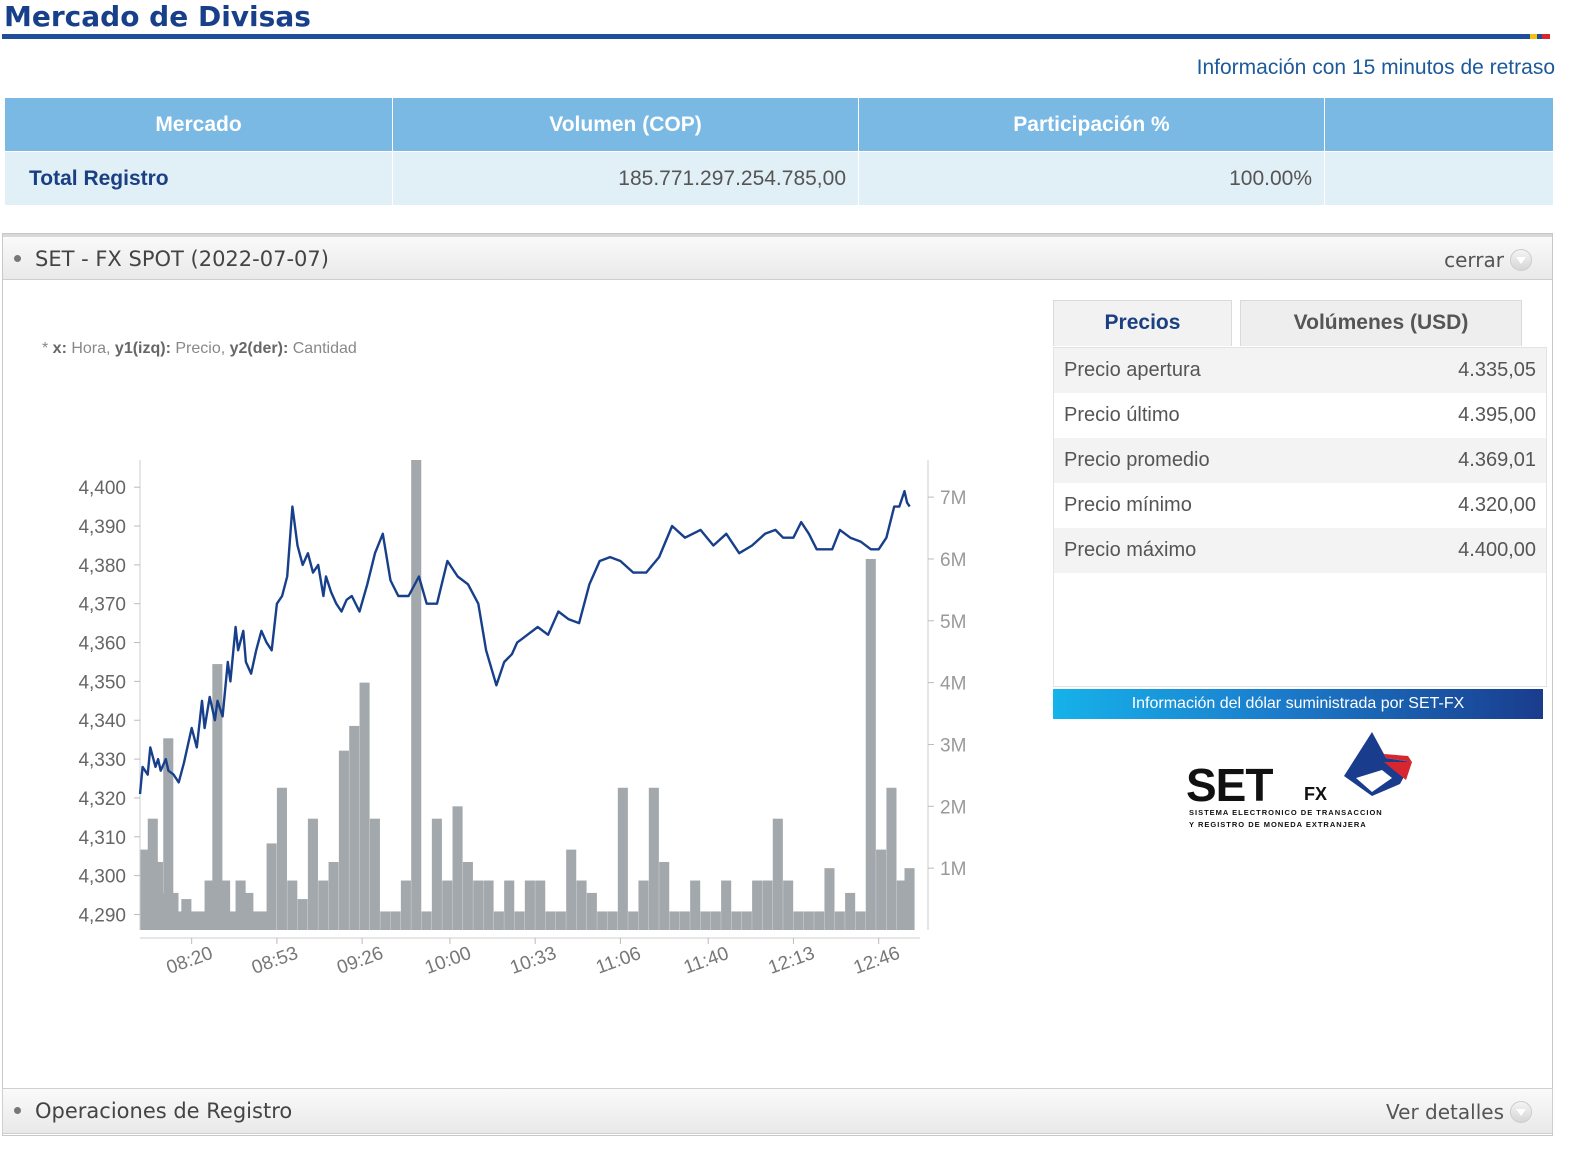 The width and height of the screenshot is (1595, 1161). I want to click on flag-stripe-yellow, so click(1533, 36).